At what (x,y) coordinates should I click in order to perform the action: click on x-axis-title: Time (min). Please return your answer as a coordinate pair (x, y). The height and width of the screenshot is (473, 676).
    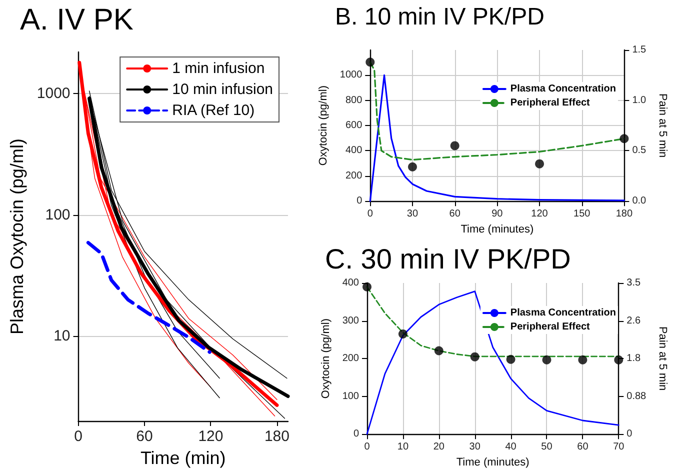
    Looking at the image, I should click on (183, 458).